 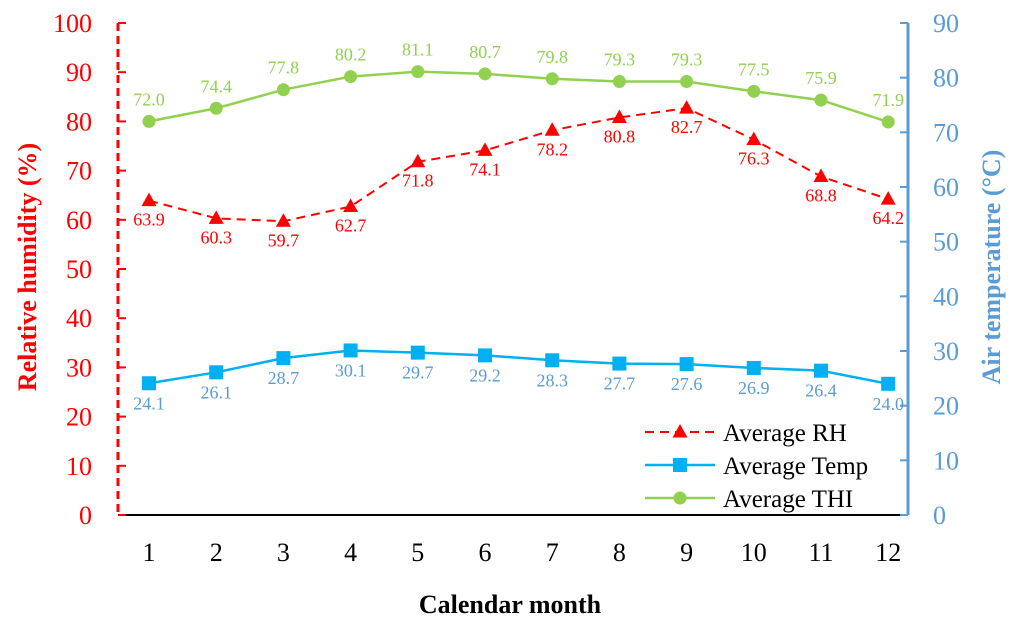 I want to click on data-label: 80.8, so click(x=620, y=136).